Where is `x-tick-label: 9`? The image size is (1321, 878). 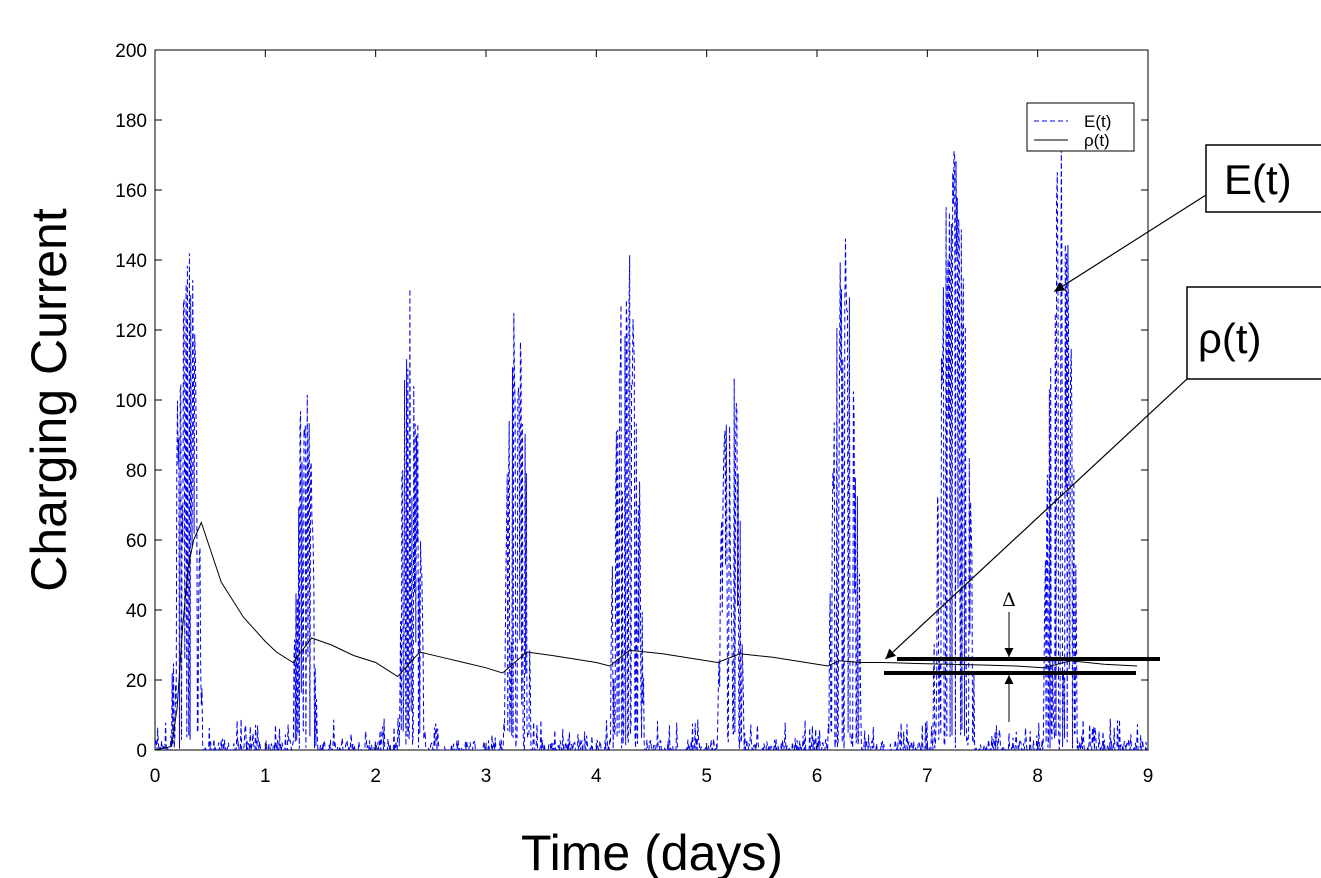 x-tick-label: 9 is located at coordinates (1148, 776).